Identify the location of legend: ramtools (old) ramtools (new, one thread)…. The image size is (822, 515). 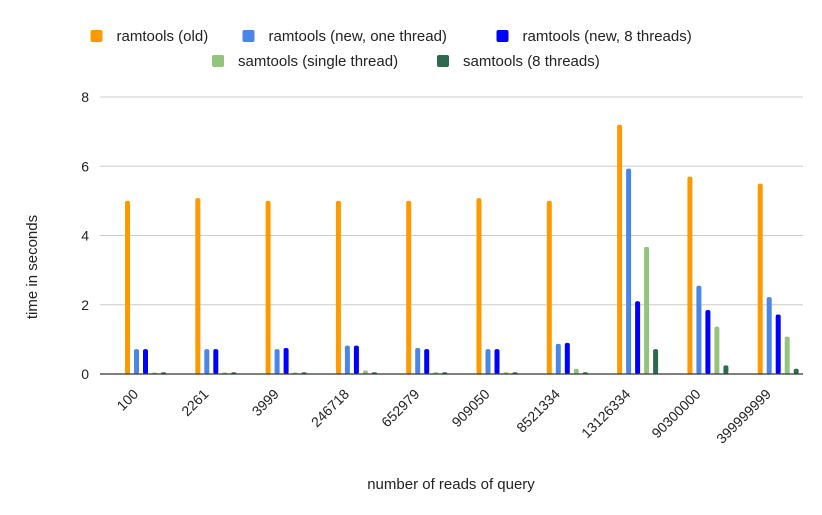
(391, 49).